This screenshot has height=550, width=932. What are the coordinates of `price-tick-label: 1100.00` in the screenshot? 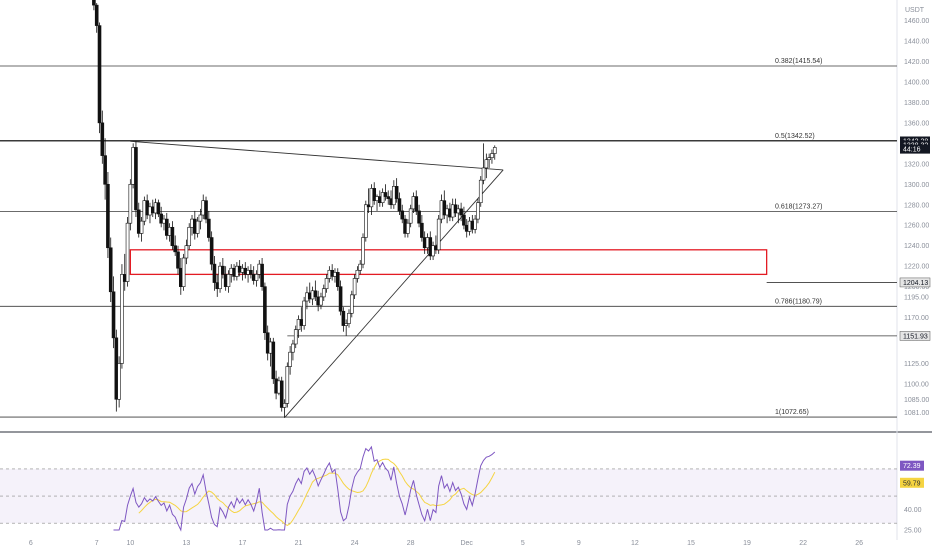 It's located at (916, 384).